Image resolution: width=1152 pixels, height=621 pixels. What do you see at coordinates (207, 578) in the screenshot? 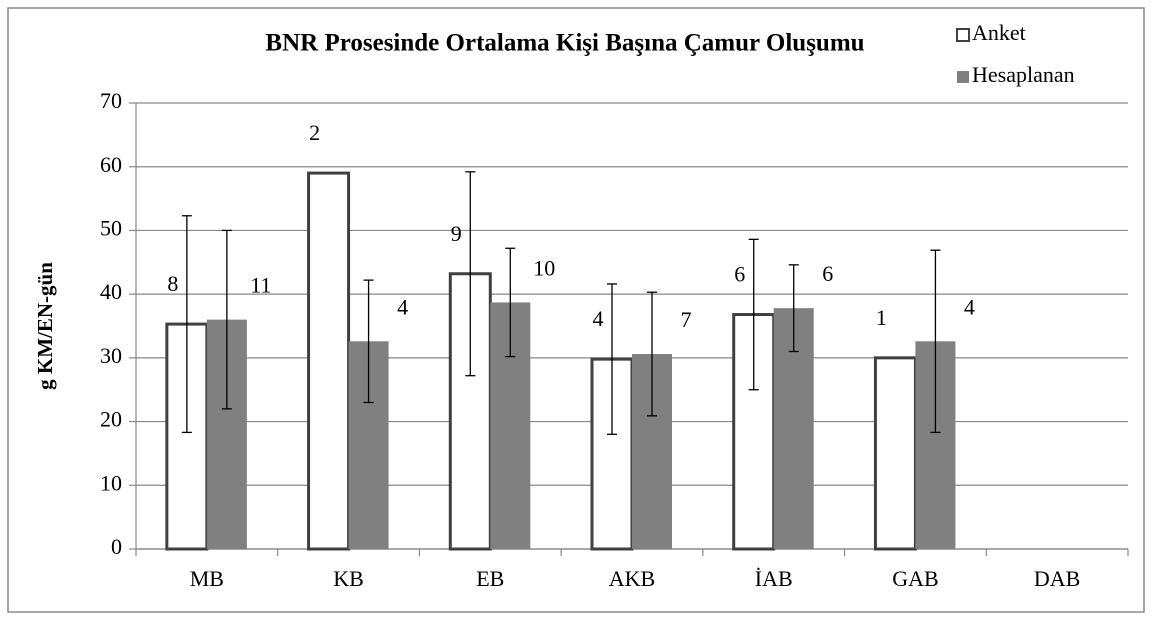
I see `x-tick-label: MB` at bounding box center [207, 578].